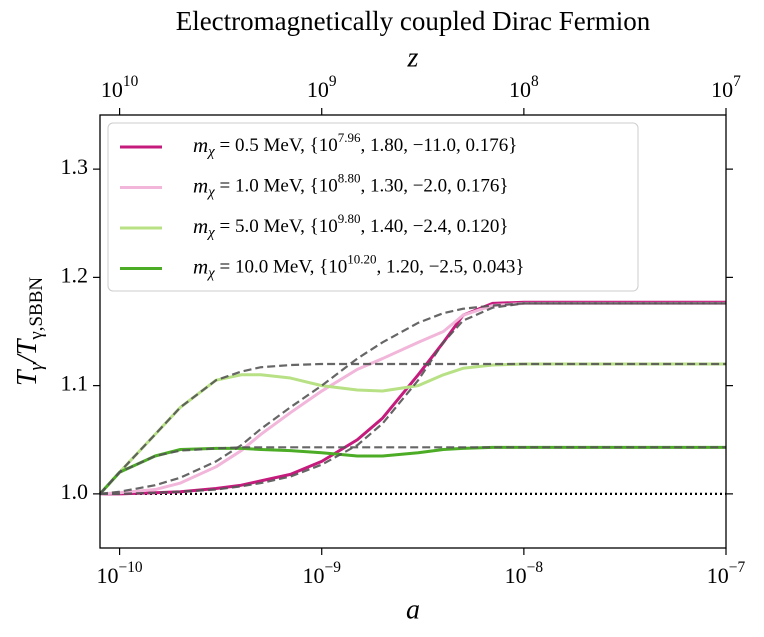 This screenshot has width=764, height=637. Describe the element at coordinates (75, 166) in the screenshot. I see `y-tick-label: 1.3` at that location.